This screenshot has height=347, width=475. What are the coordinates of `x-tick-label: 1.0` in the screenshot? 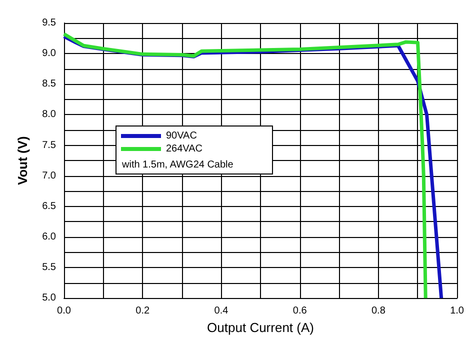 It's located at (457, 311).